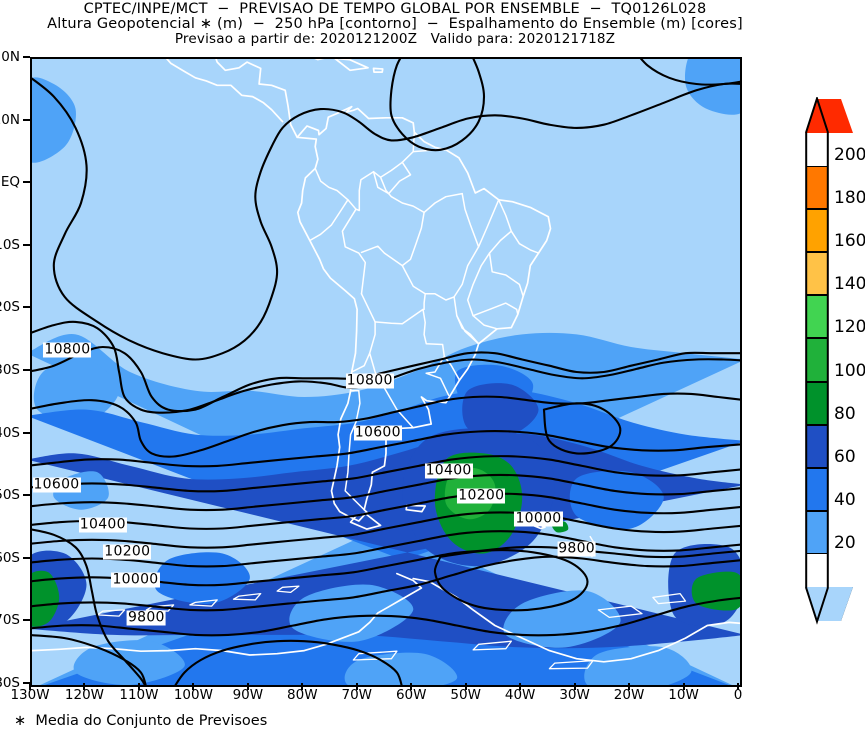 Image resolution: width=865 pixels, height=741 pixels. I want to click on colorbar-tick-label: 140, so click(849, 284).